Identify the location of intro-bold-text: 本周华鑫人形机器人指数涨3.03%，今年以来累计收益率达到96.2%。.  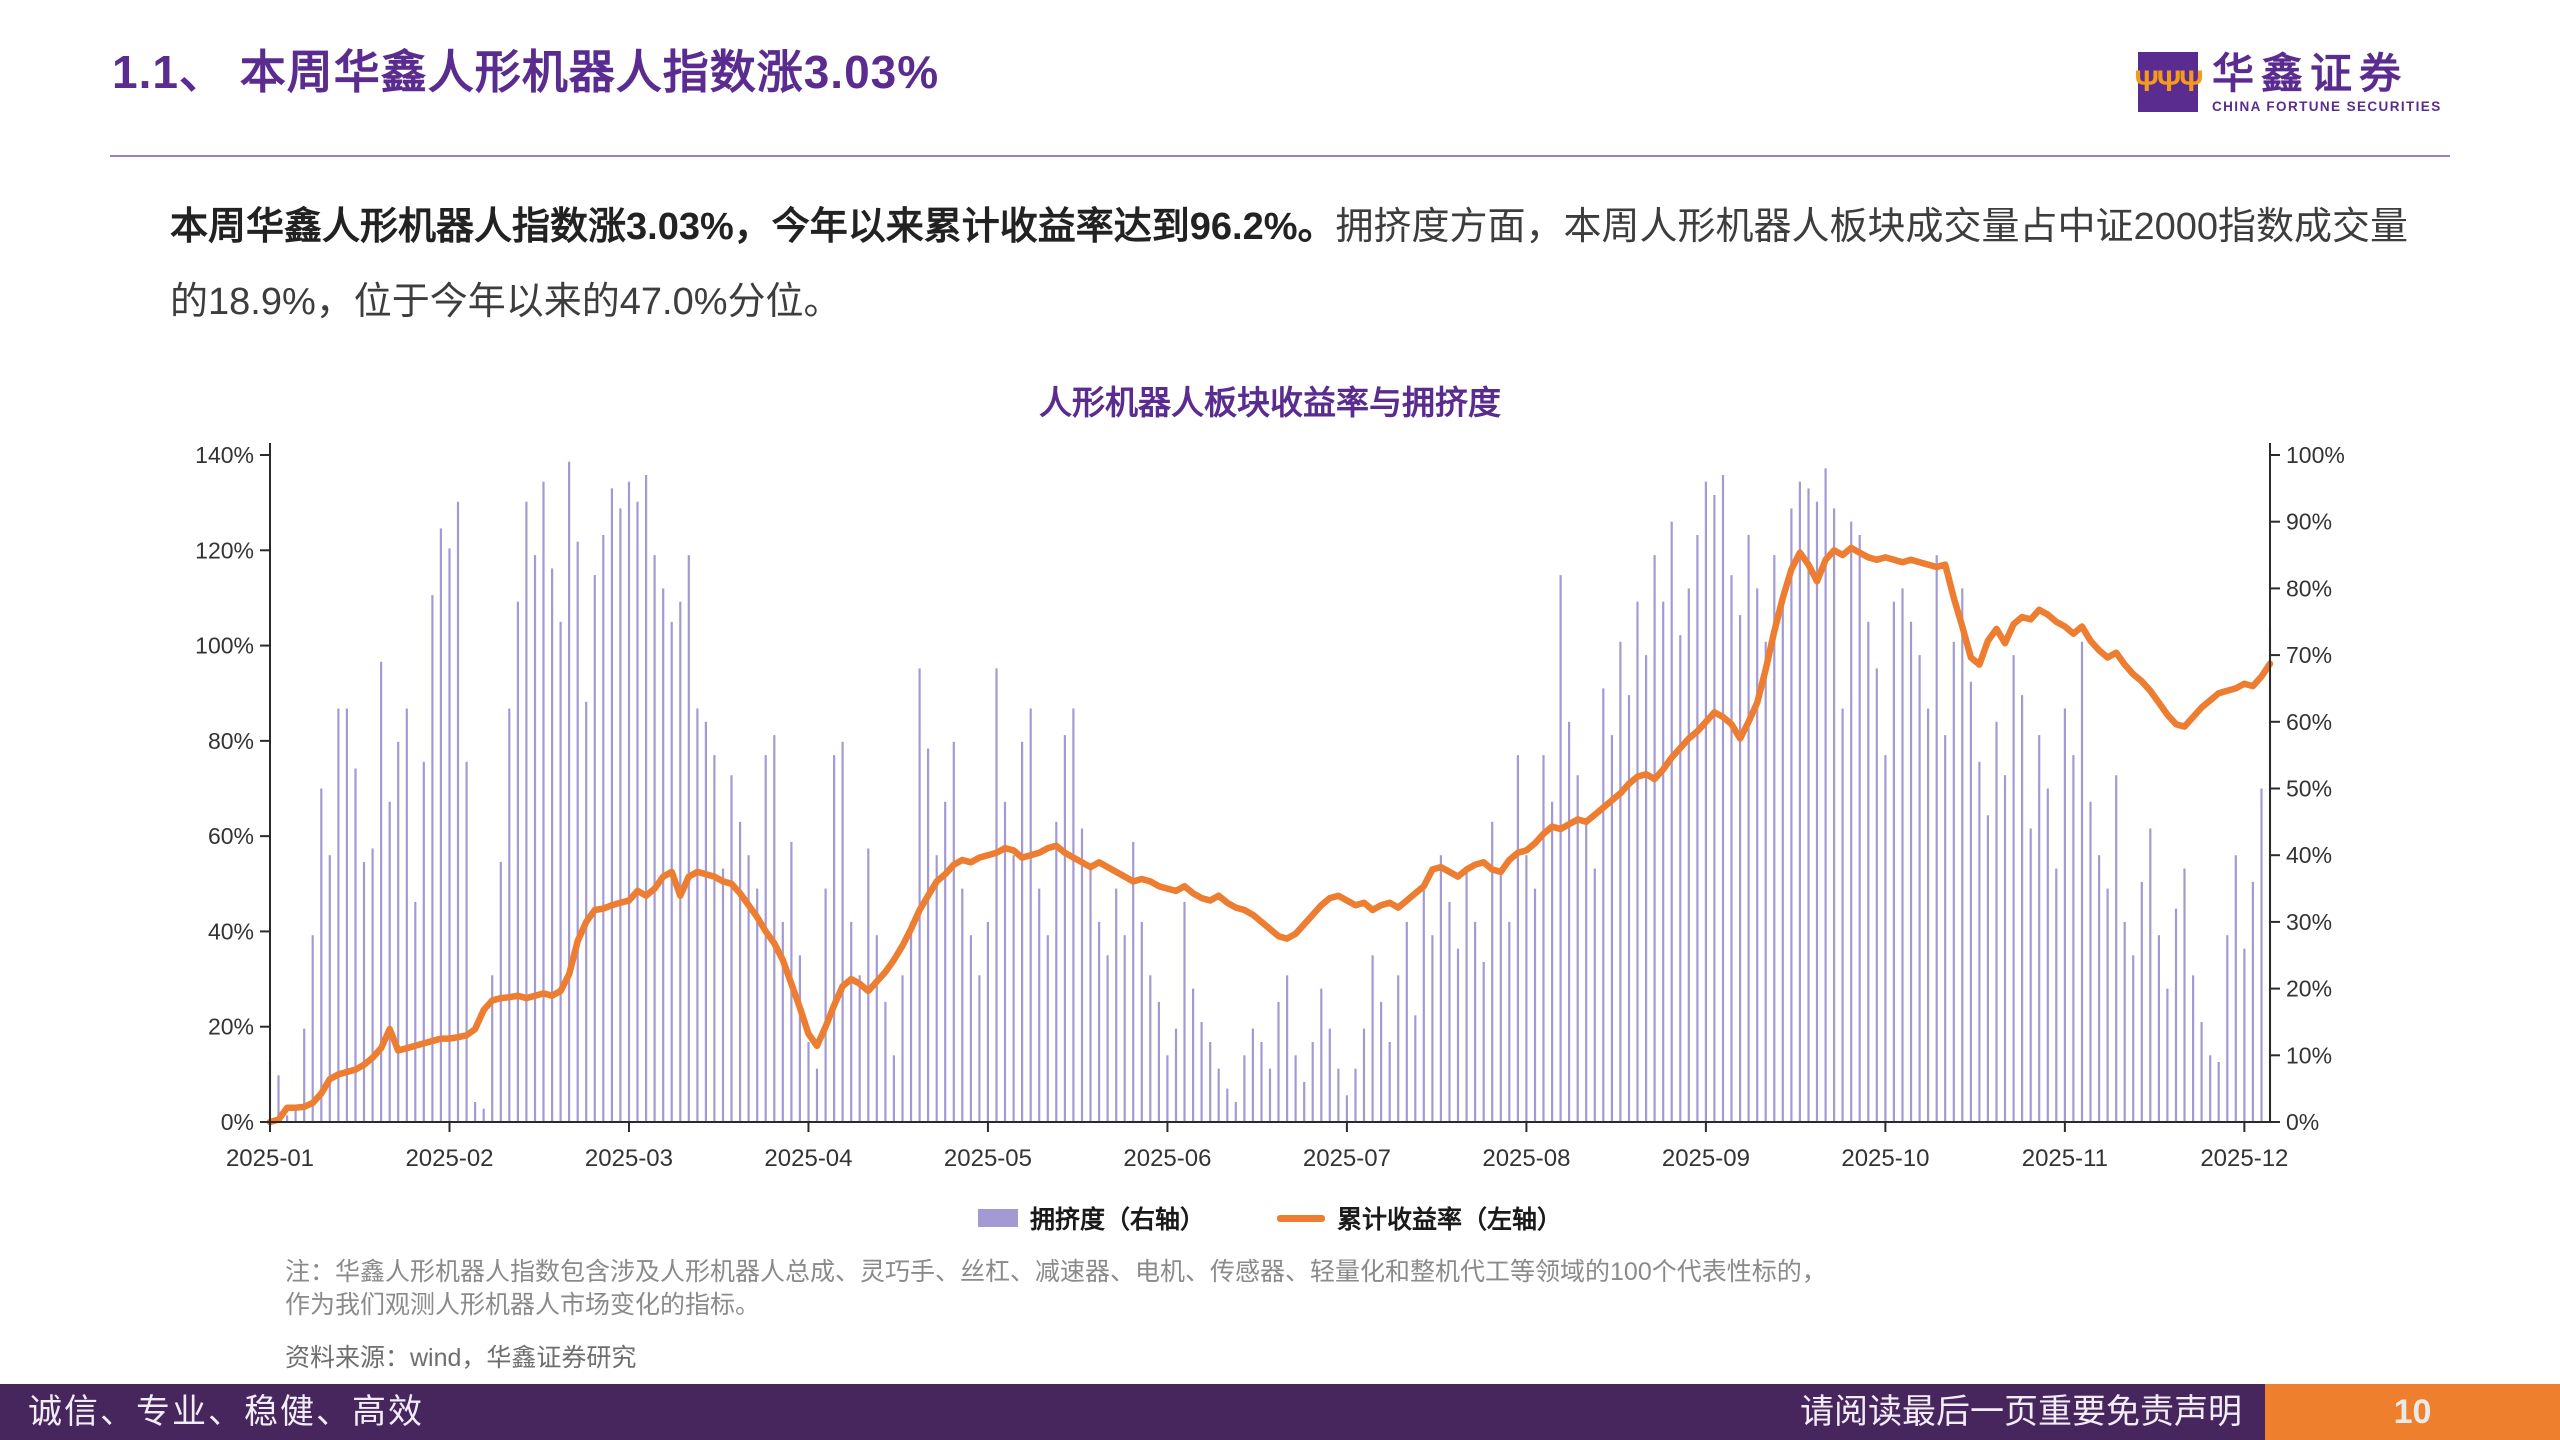
(753, 227).